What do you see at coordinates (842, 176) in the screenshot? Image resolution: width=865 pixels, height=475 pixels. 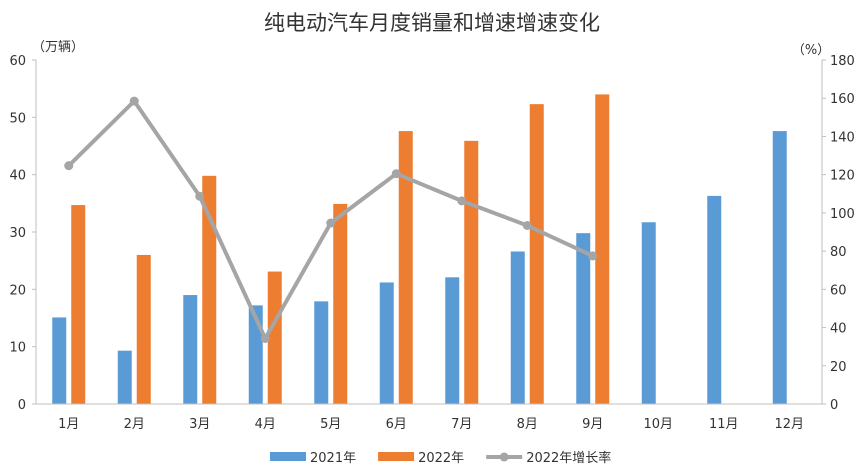 I see `right-axis-tick-label: 120` at bounding box center [842, 176].